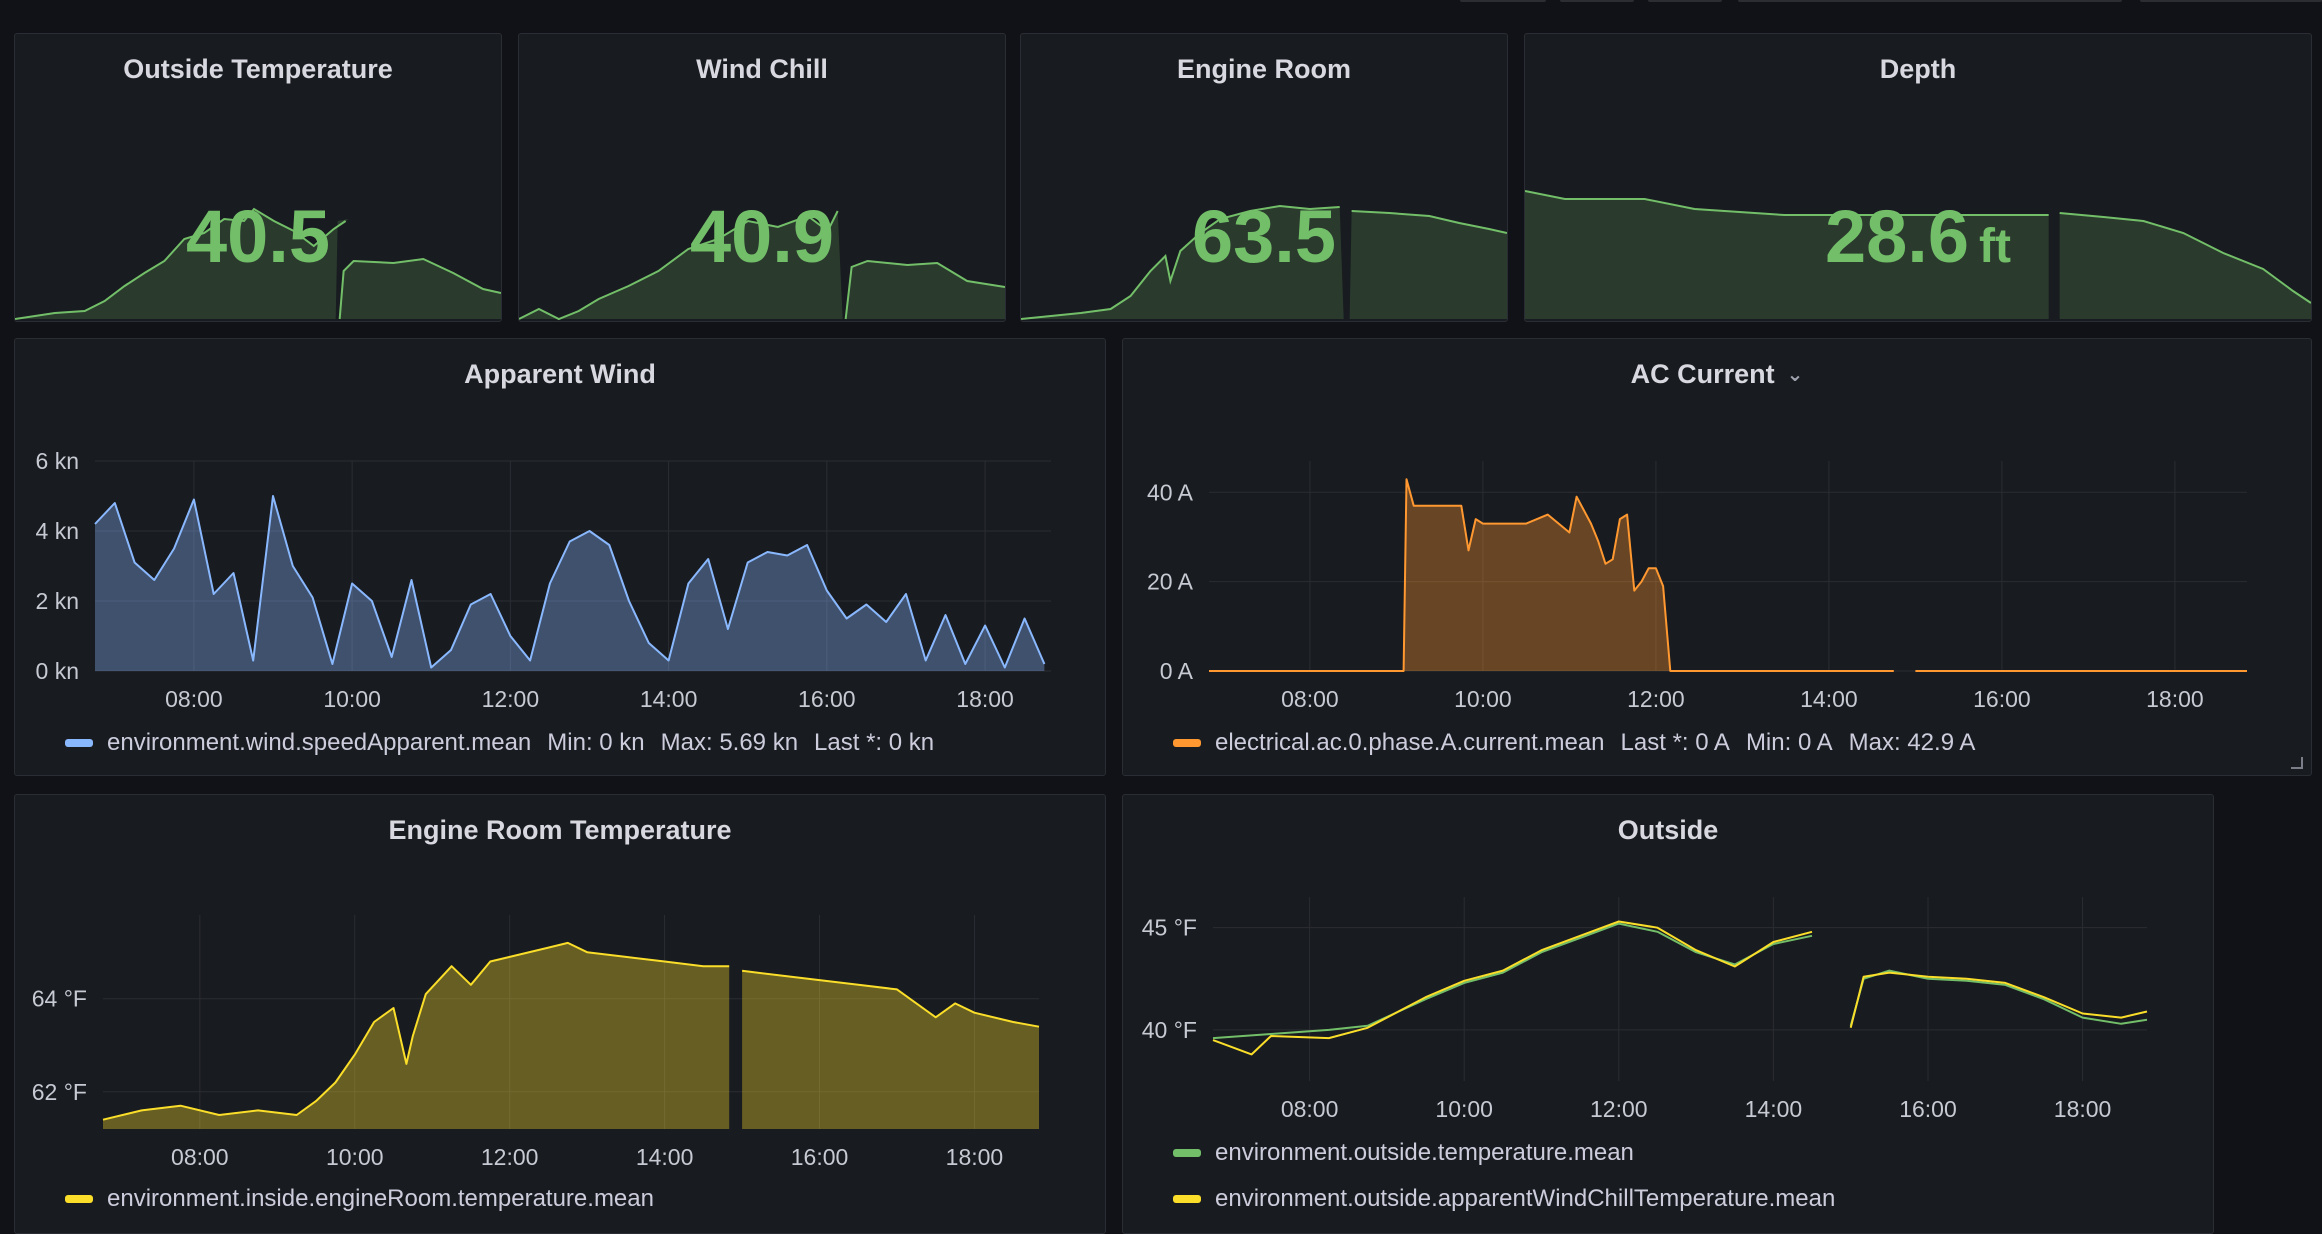 The height and width of the screenshot is (1234, 2322). I want to click on stat-value: 28.6 ft, so click(1918, 236).